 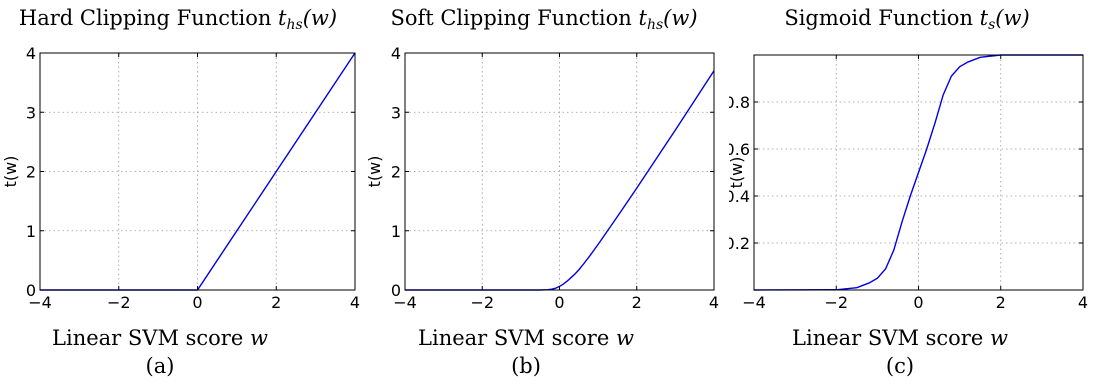 I want to click on y-tick-label: 0.6, so click(x=739, y=149).